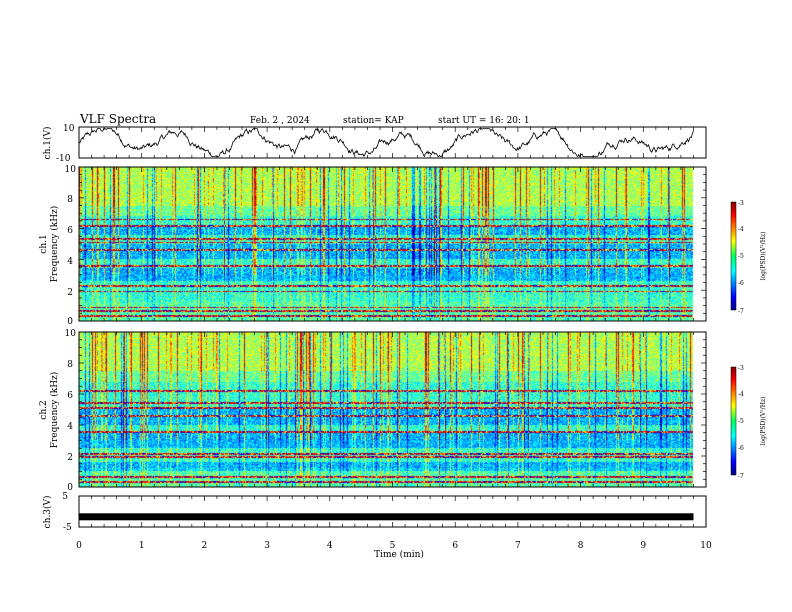 Image resolution: width=792 pixels, height=612 pixels. I want to click on ch3-ylabel: ch.3(V), so click(47, 512).